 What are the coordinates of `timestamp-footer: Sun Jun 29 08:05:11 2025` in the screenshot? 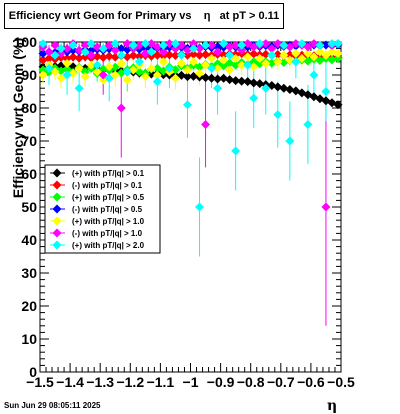 It's located at (52, 405).